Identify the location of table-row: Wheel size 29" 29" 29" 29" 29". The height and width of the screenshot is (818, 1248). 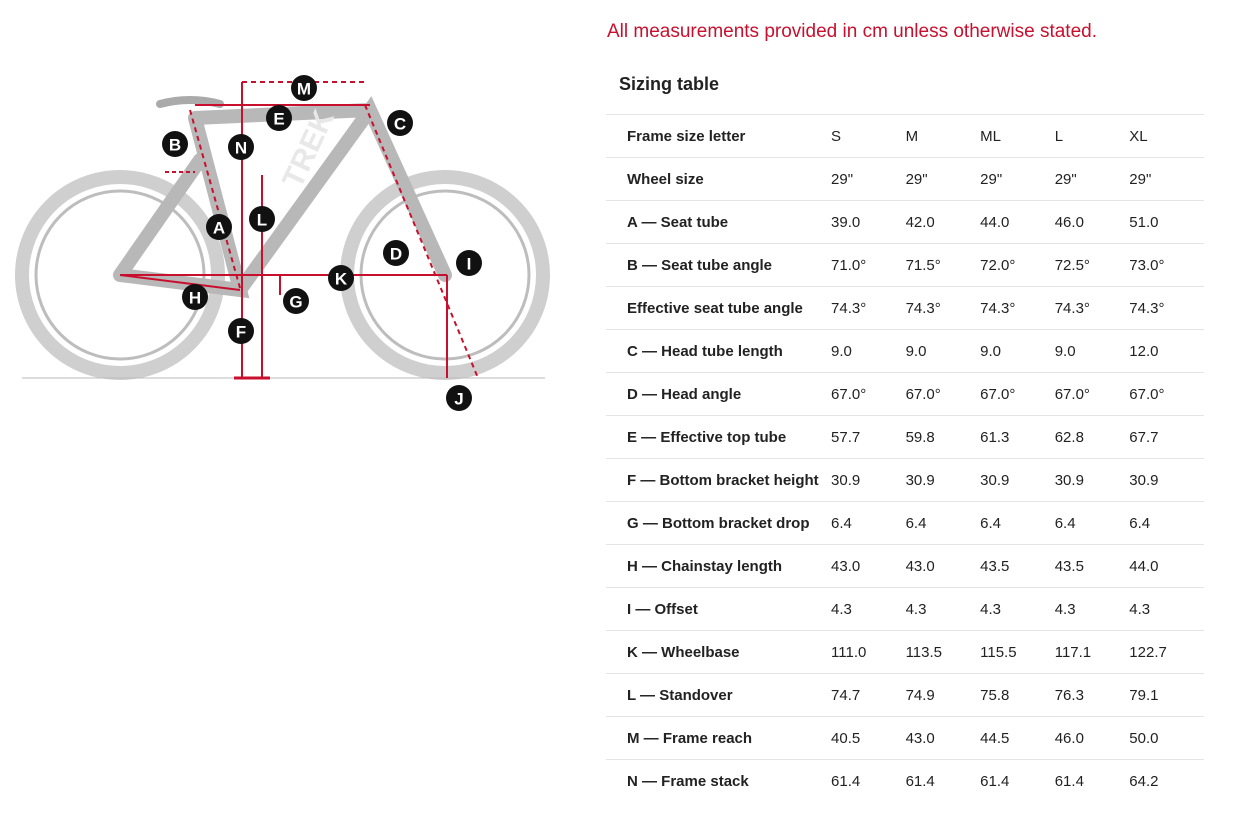
(905, 179).